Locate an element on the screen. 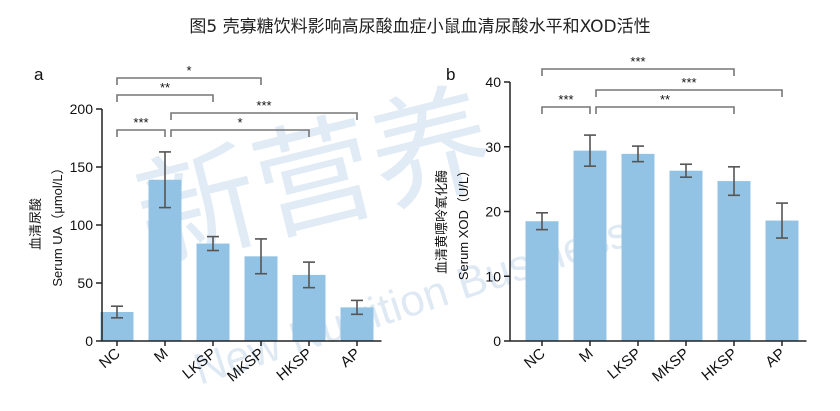 This screenshot has height=411, width=840. panel-a-bracket-label-4: *** is located at coordinates (263, 105).